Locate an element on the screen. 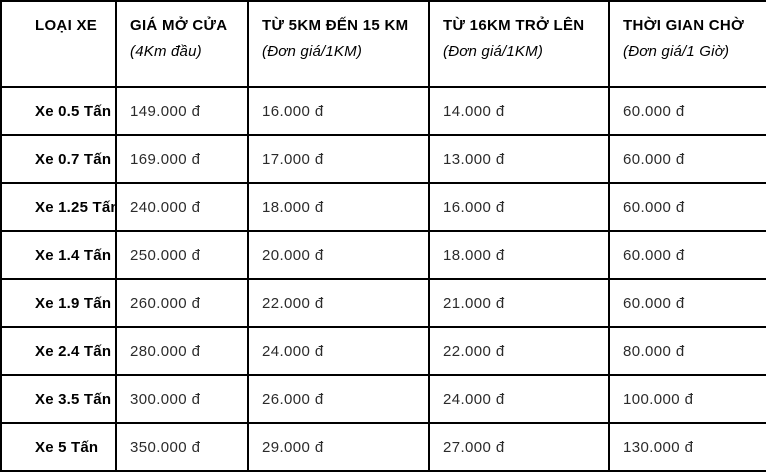 This screenshot has height=473, width=766. col-header-opening-price: GIÁ MỞ CỬA (4Km đầu) is located at coordinates (182, 44).